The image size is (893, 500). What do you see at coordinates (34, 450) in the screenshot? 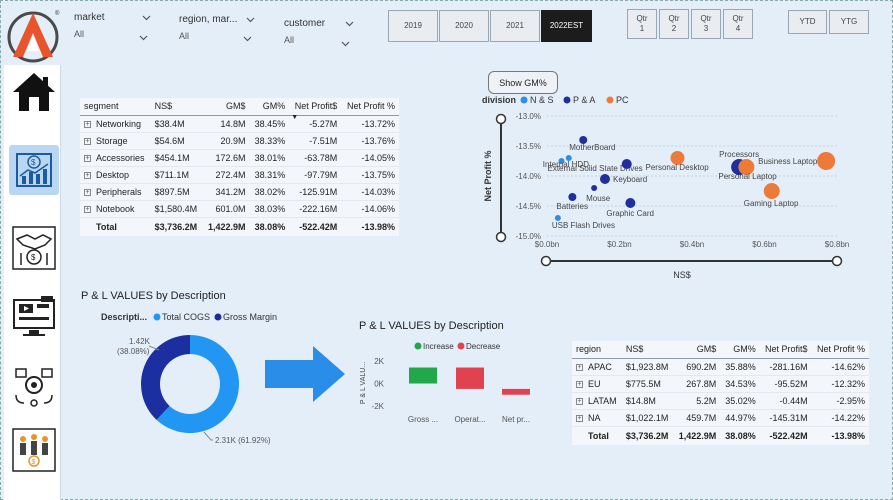
I see `nav-executive-button: $` at bounding box center [34, 450].